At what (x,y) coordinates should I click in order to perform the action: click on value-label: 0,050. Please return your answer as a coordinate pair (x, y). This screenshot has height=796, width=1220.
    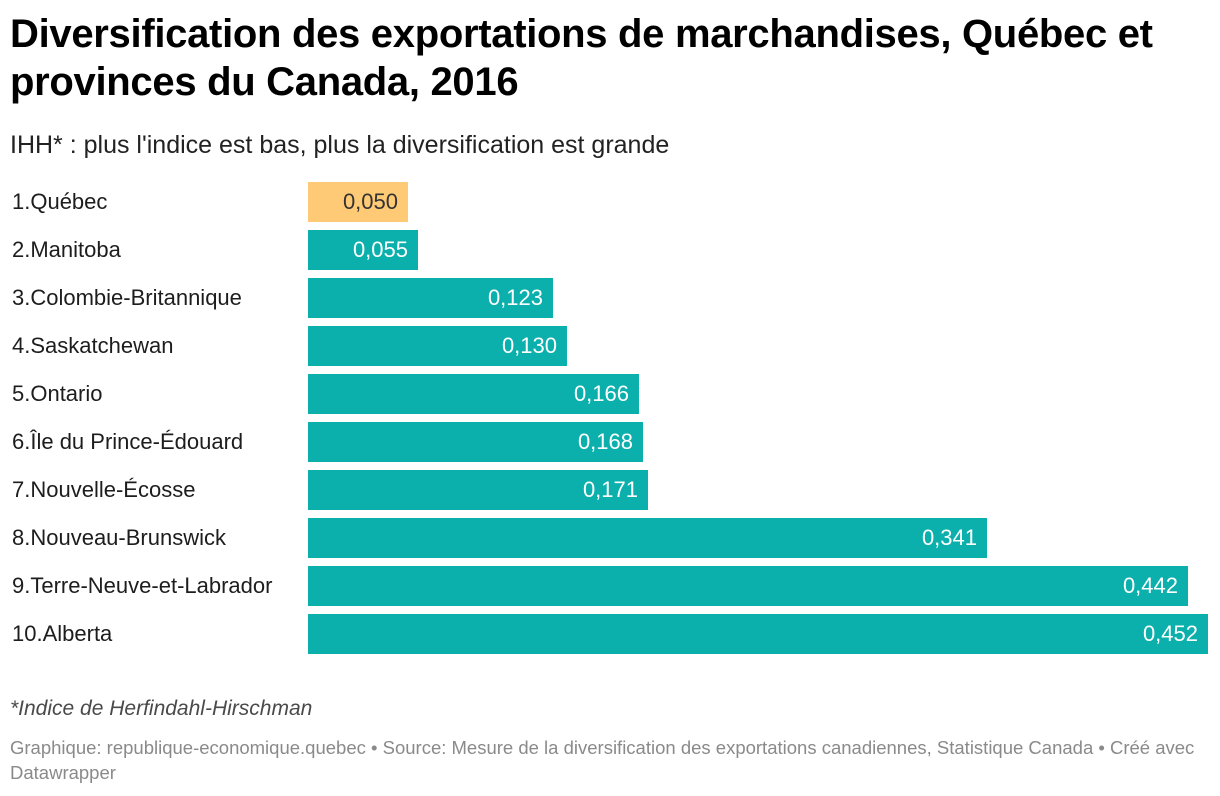
    Looking at the image, I should click on (370, 201).